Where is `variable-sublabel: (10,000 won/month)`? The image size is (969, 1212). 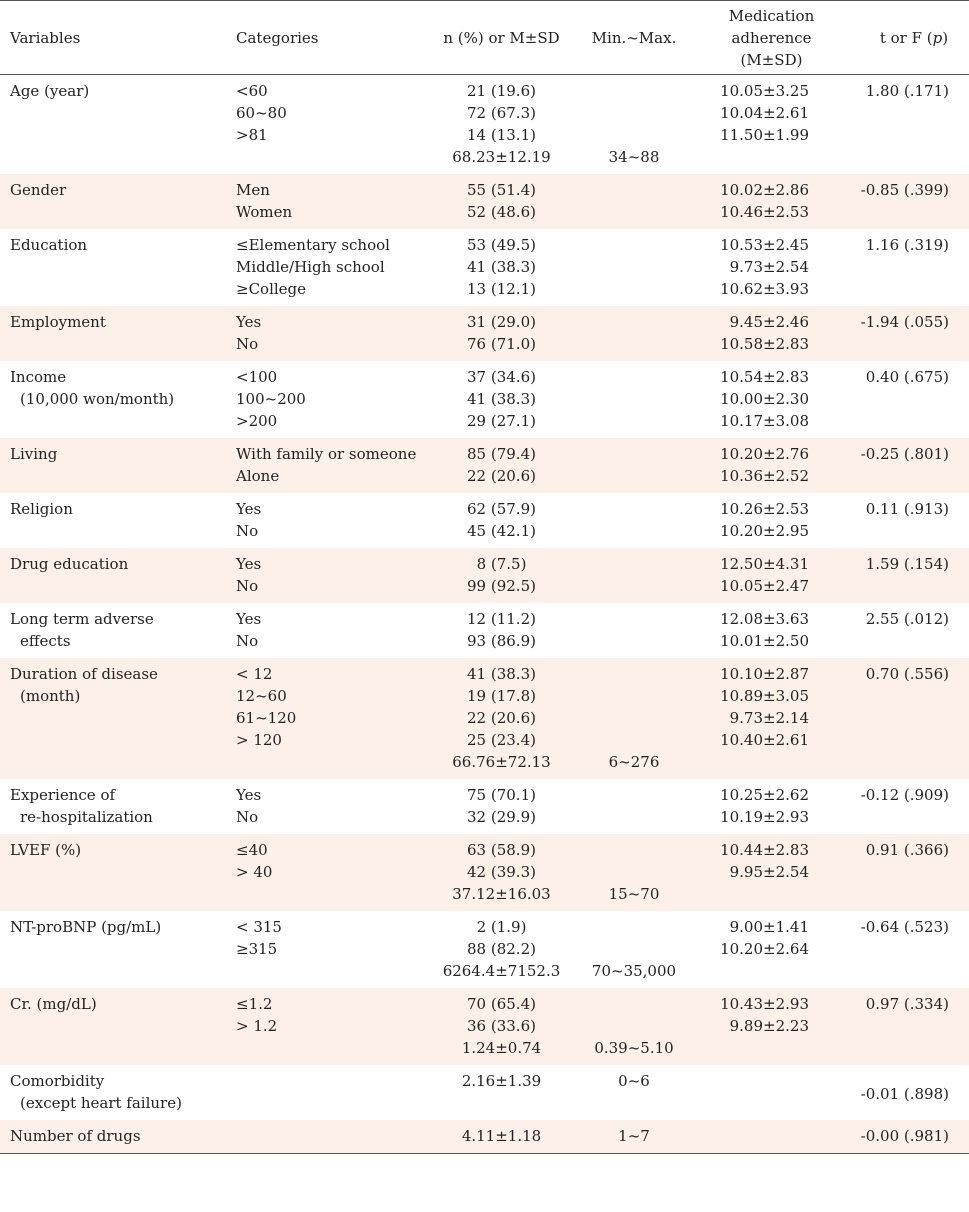 variable-sublabel: (10,000 won/month) is located at coordinates (97, 399).